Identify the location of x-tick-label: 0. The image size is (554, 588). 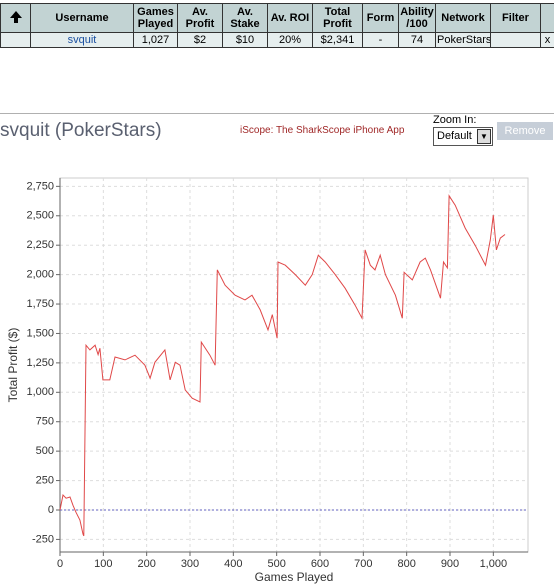
(60, 564).